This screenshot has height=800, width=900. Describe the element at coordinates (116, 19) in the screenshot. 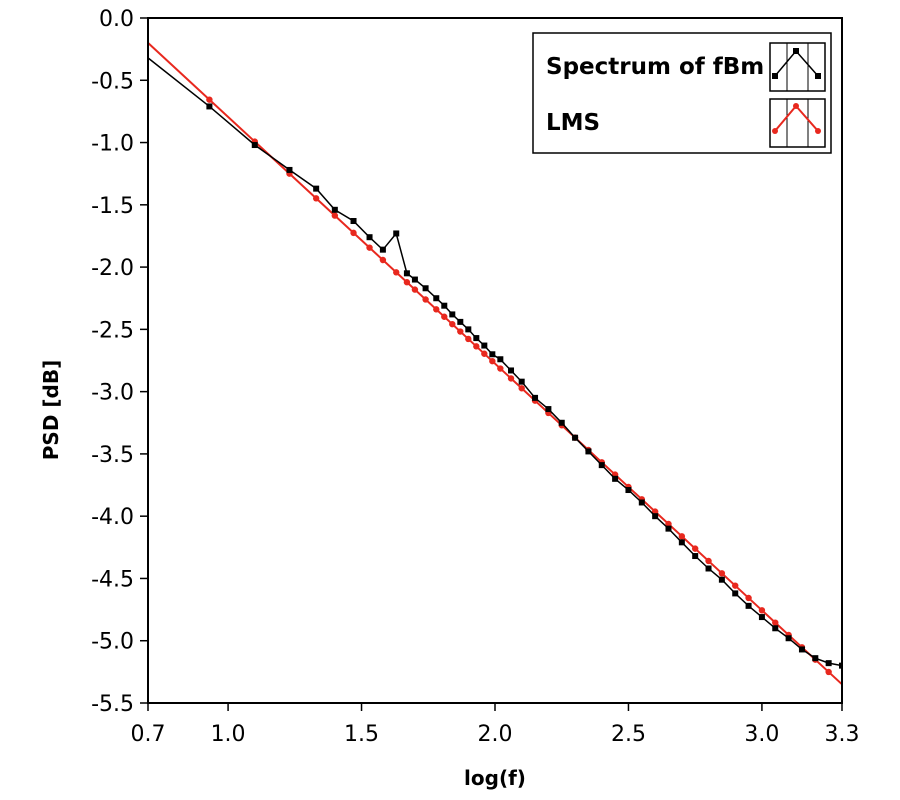

I see `y-tick-label: 0.0` at that location.